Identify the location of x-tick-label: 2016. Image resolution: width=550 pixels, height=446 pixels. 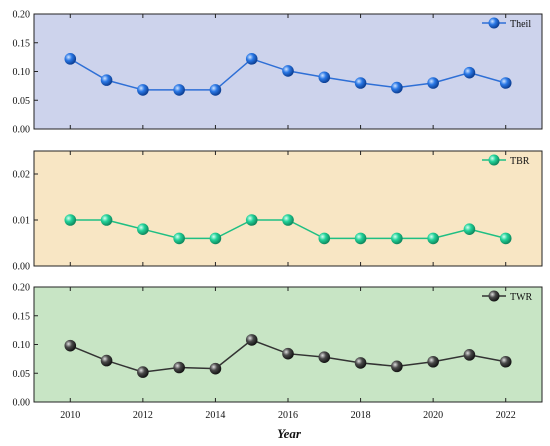
(288, 415).